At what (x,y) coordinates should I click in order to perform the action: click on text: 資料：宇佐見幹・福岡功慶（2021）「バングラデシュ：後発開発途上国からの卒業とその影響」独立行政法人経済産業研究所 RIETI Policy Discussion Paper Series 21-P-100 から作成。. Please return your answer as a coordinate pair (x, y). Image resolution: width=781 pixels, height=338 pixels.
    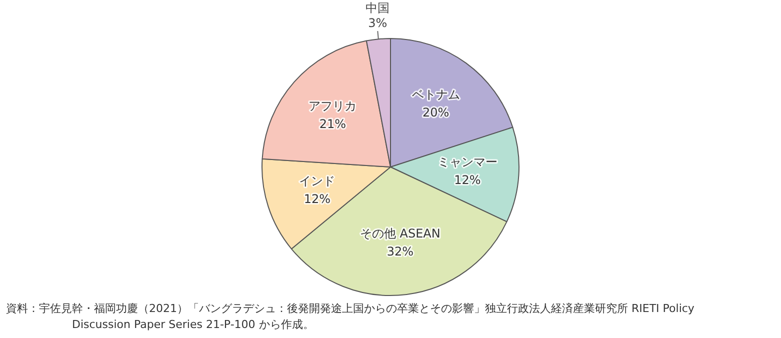
    Looking at the image, I should click on (351, 317).